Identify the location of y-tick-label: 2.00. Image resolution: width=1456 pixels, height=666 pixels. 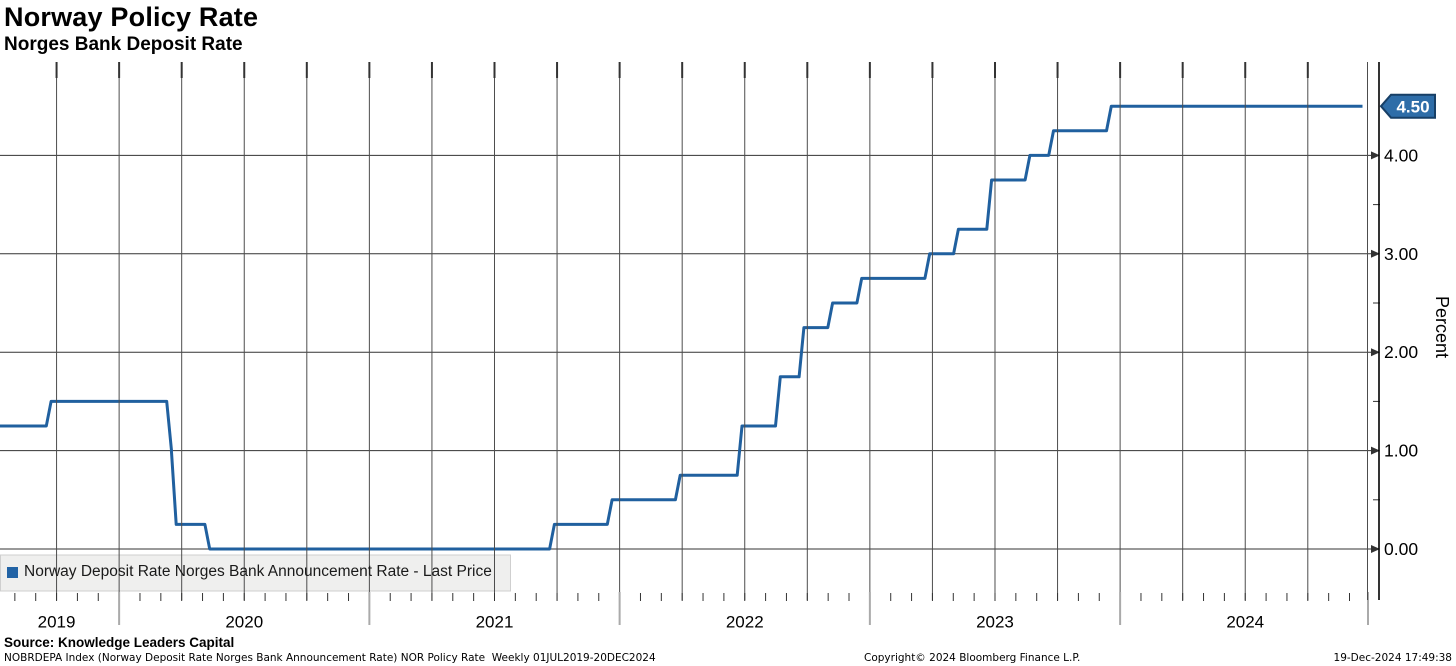
(1401, 352).